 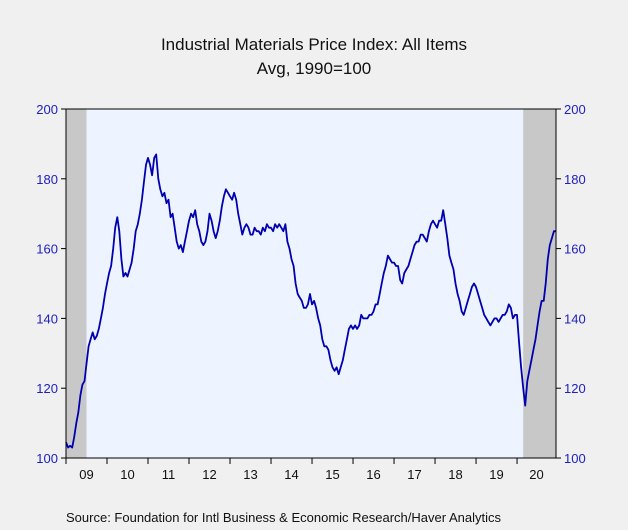 I want to click on chart-subtitle: Avg, 1990=100, so click(x=314, y=68).